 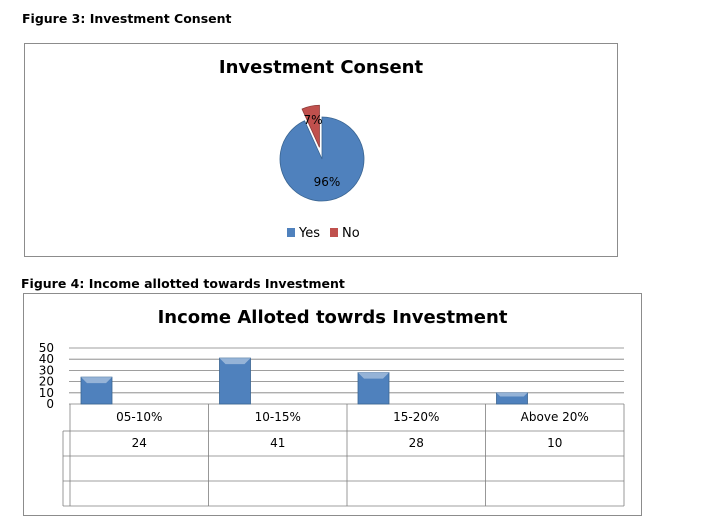 I want to click on y-tick-label: 0, so click(x=50, y=404).